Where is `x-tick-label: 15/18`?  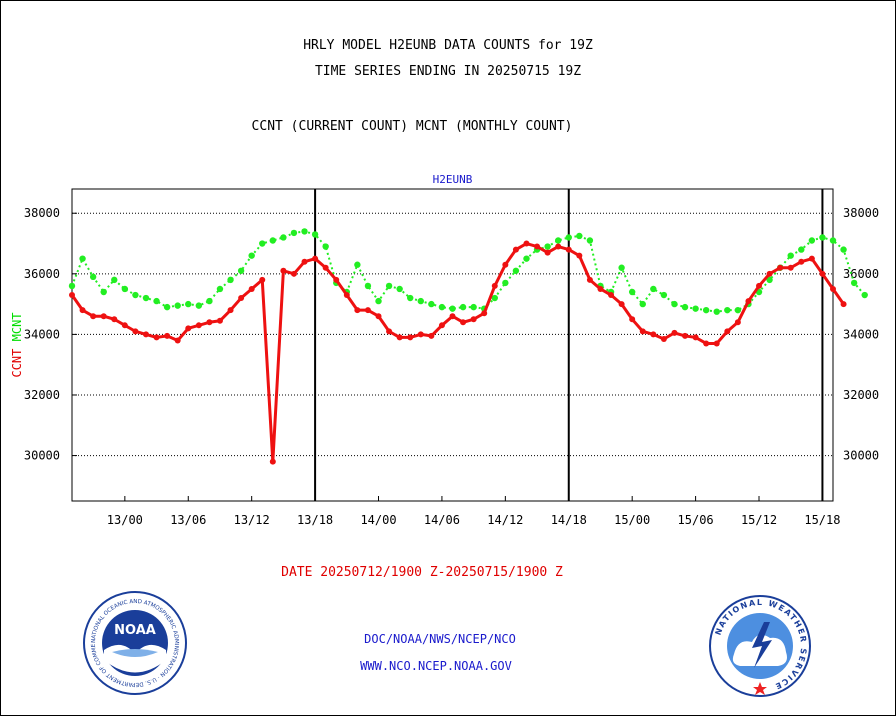 x-tick-label: 15/18 is located at coordinates (822, 520).